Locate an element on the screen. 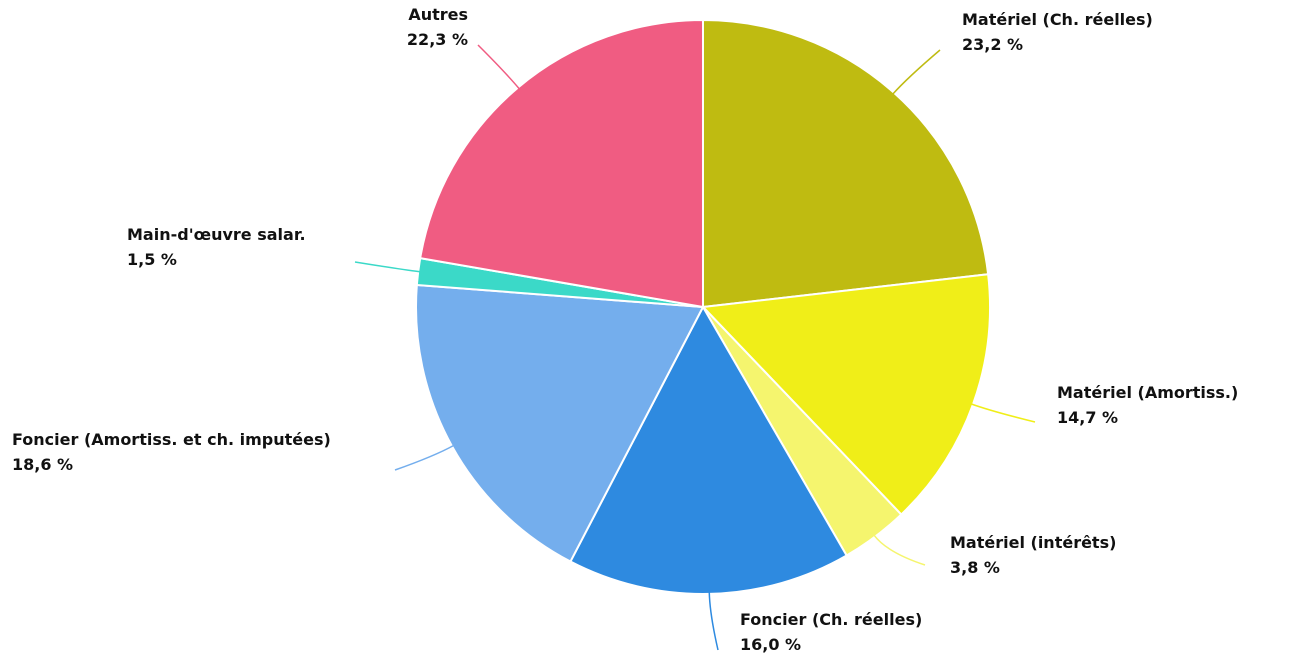  slice-value: 3,8 % is located at coordinates (975, 567).